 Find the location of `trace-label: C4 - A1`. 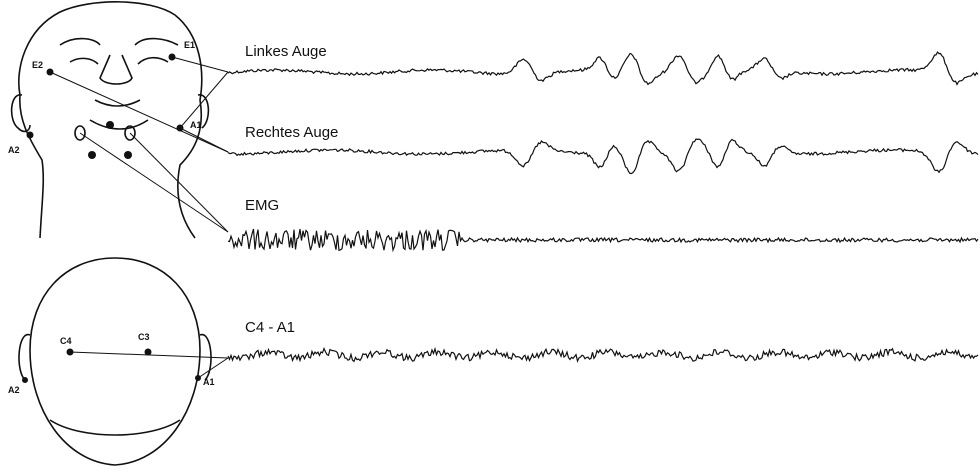

trace-label: C4 - A1 is located at coordinates (270, 327).